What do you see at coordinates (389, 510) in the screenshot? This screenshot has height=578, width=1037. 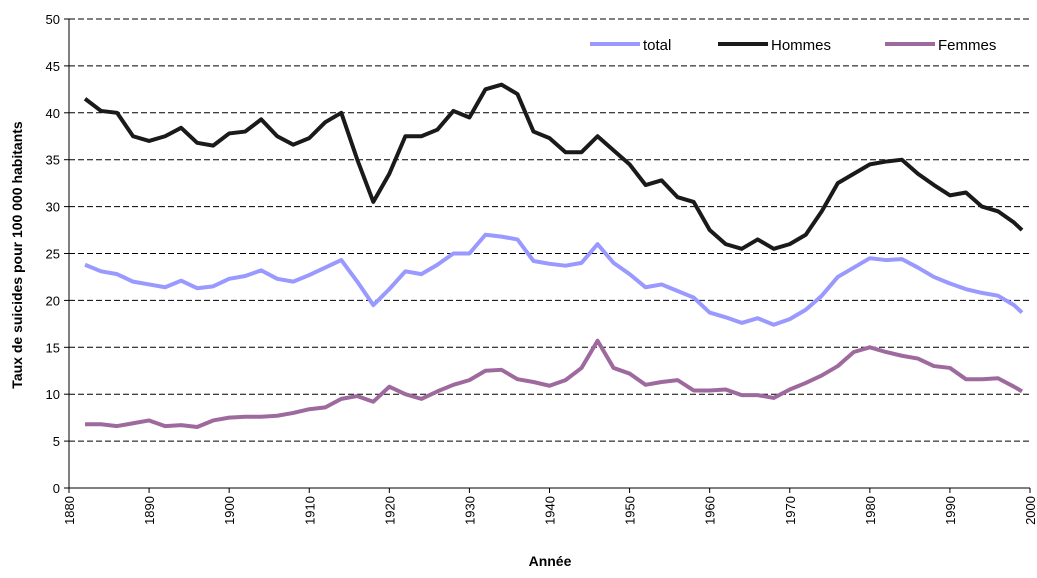 I see `x-tick-label: 1920` at bounding box center [389, 510].